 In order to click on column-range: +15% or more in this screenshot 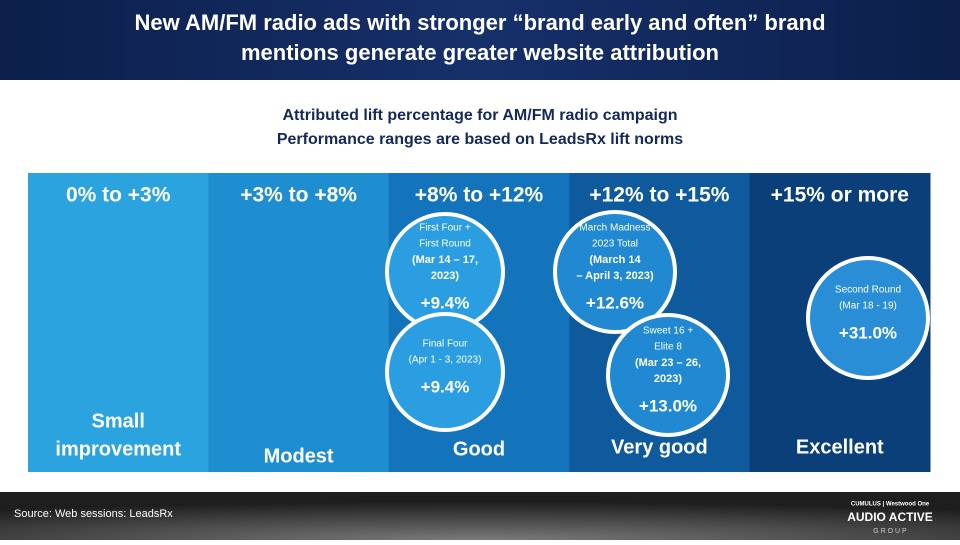, I will do `click(840, 195)`.